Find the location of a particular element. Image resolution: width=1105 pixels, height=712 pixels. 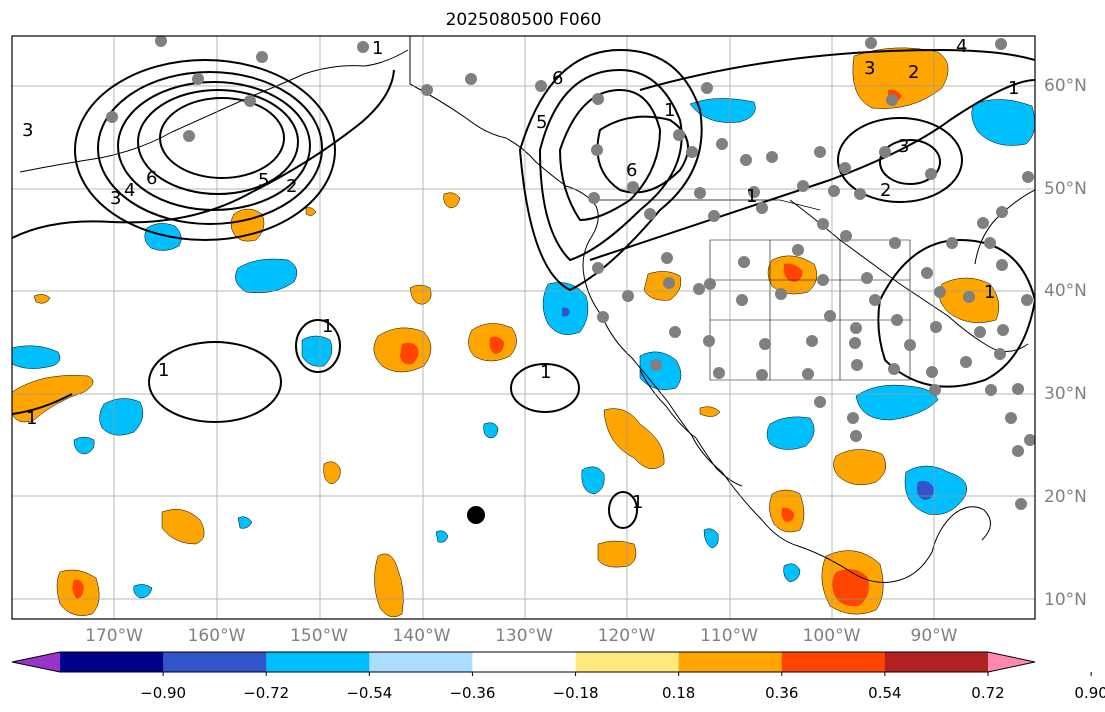

colorbar is located at coordinates (551, 663).